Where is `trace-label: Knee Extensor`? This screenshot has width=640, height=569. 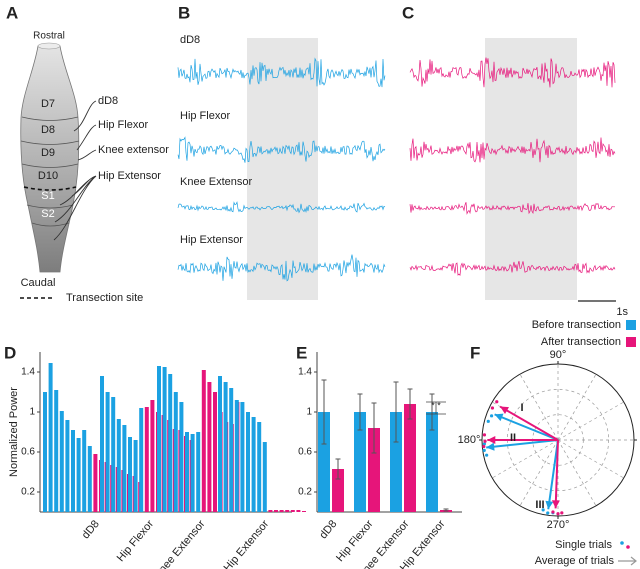 trace-label: Knee Extensor is located at coordinates (216, 182).